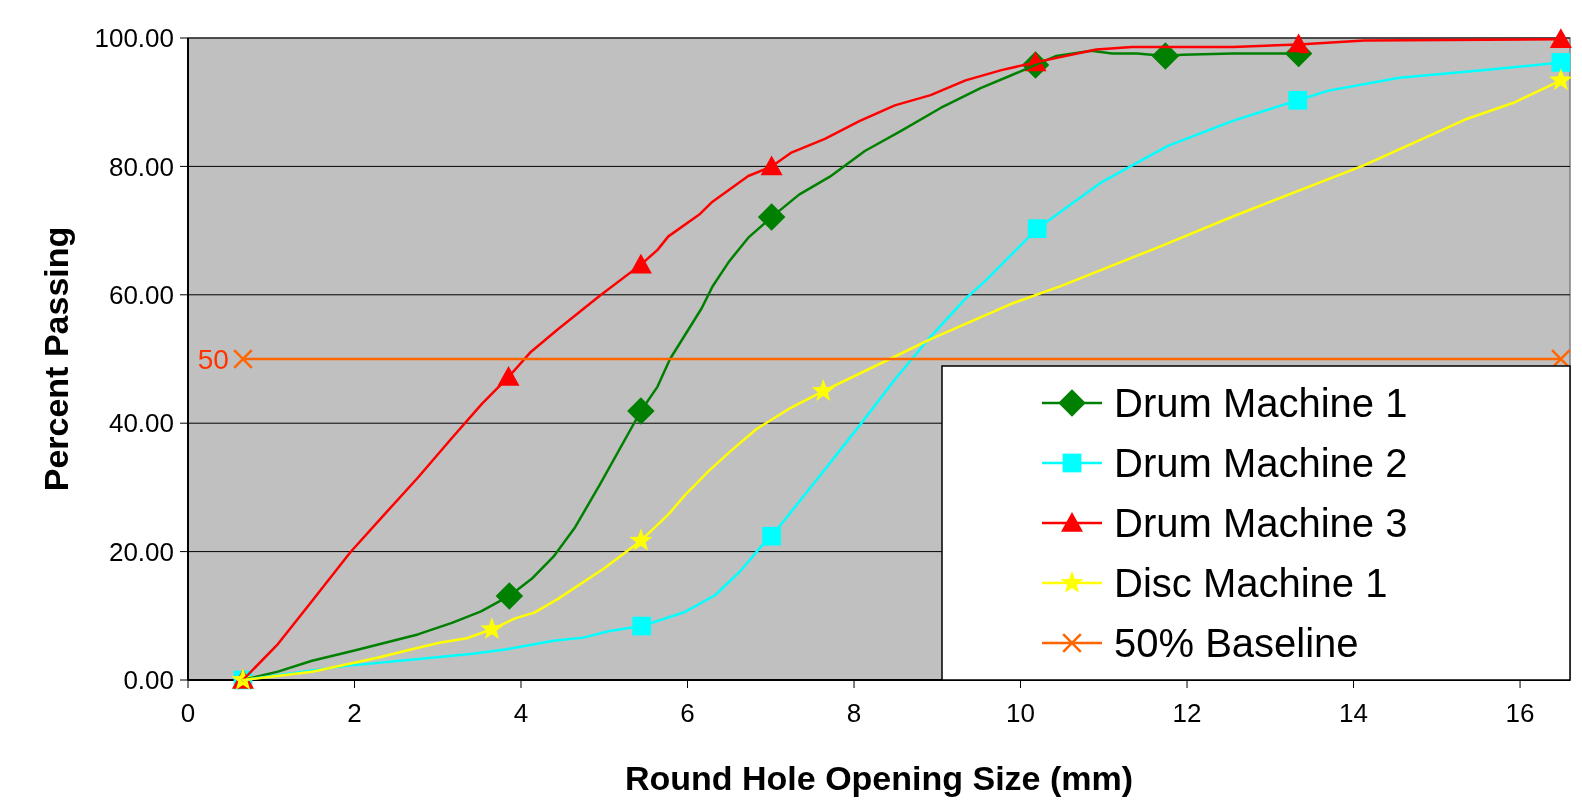 The width and height of the screenshot is (1582, 812). I want to click on legend-label: 50% Baseline, so click(1236, 643).